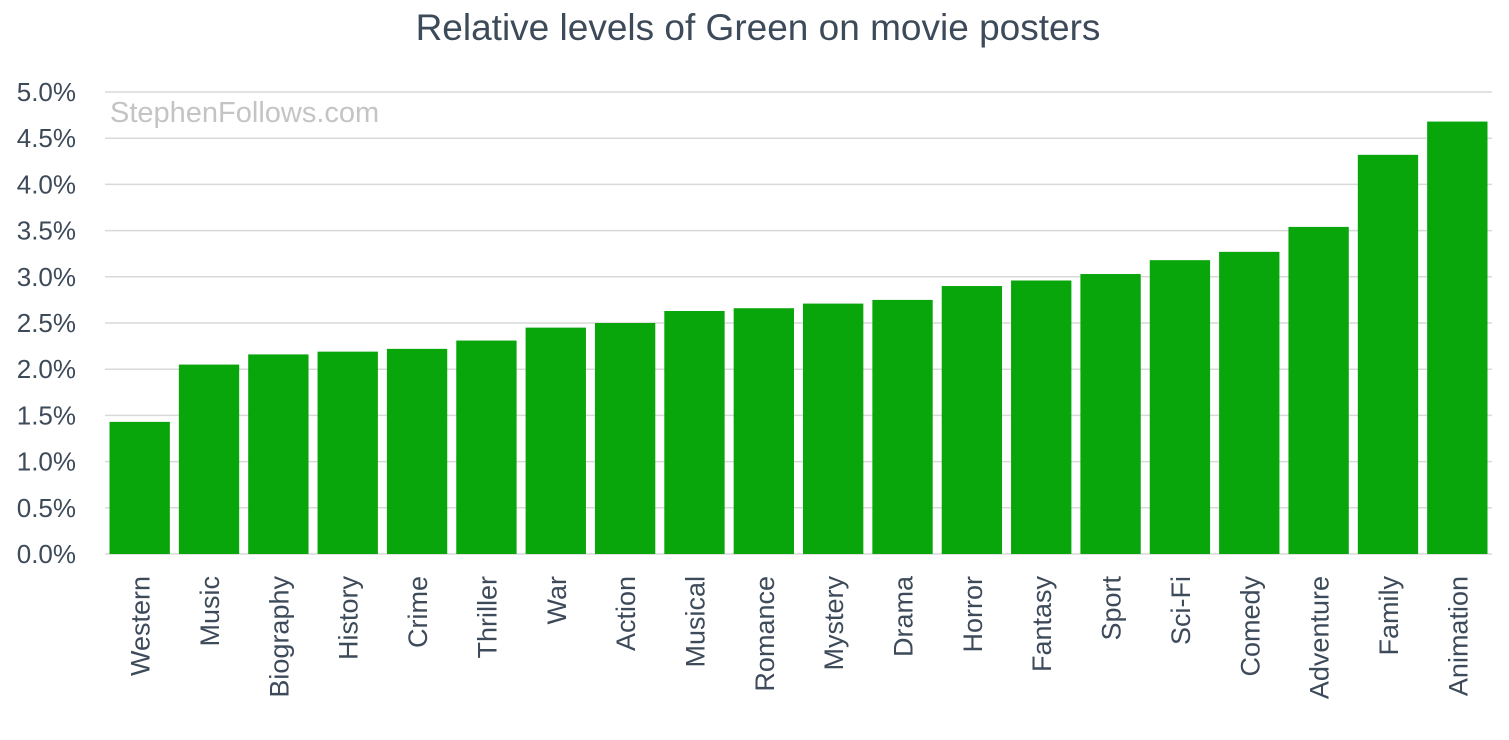 The width and height of the screenshot is (1509, 740). What do you see at coordinates (46, 462) in the screenshot?
I see `y-tick-label: 1.0%` at bounding box center [46, 462].